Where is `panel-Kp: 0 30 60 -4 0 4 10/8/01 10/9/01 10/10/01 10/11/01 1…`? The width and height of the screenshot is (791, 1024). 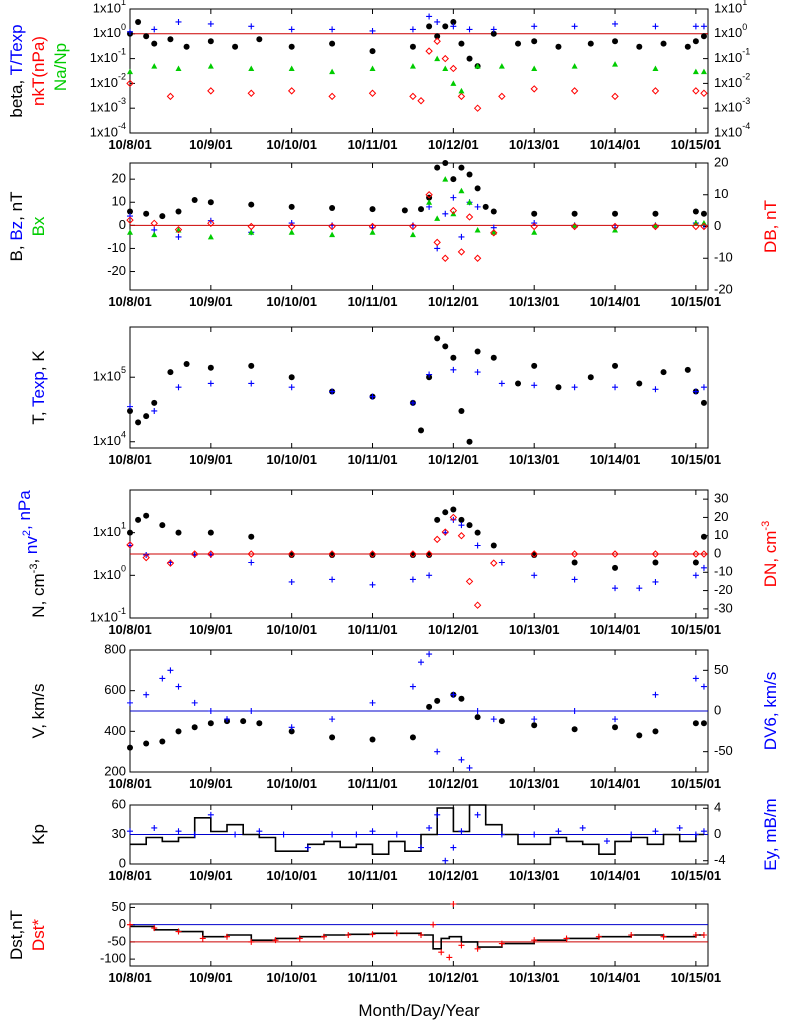
panel-Kp: 0 30 60 -4 0 4 10/8/01 10/9/01 10/10/01 10/11/01 1… is located at coordinates (404, 839).